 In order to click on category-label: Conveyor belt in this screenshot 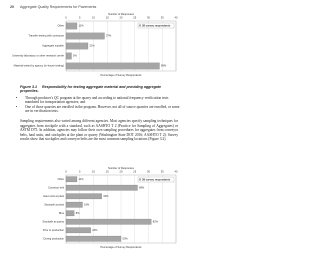, I will do `click(56, 187)`.